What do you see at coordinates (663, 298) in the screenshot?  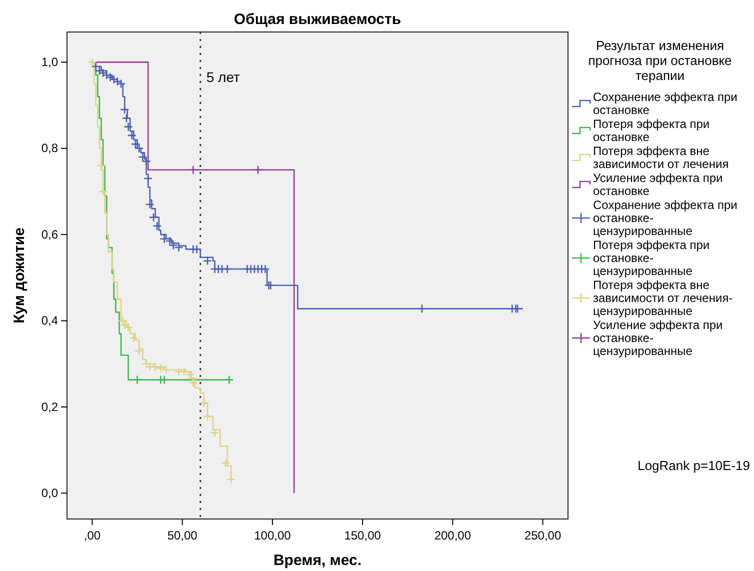 I see `legend-label: Потеря эффекта вне зависимости от лечения-цензурированные` at bounding box center [663, 298].